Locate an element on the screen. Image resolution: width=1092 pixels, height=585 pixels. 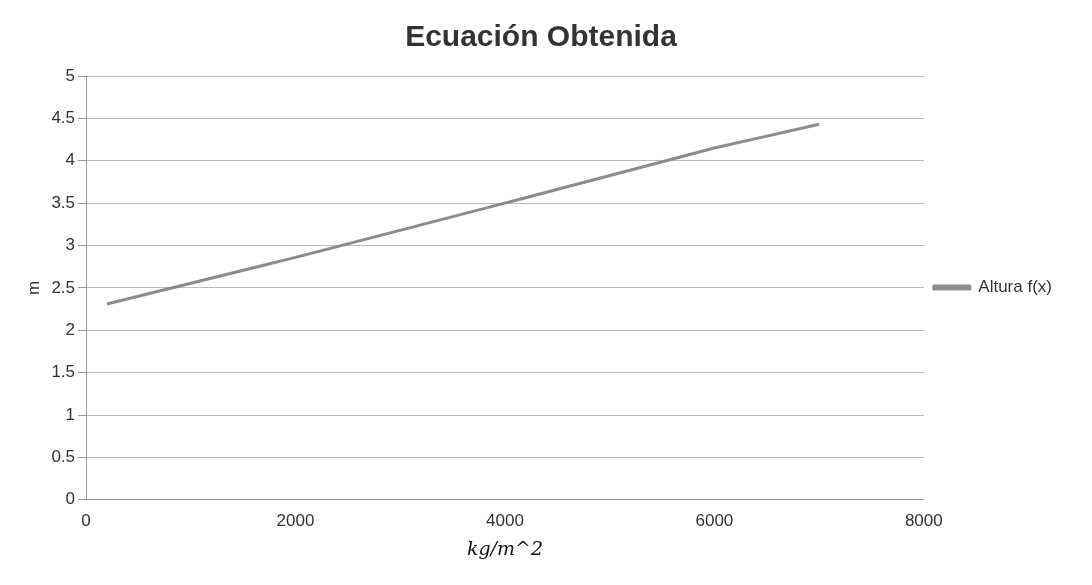
y-tick-label: 4.5 is located at coordinates (63, 118).